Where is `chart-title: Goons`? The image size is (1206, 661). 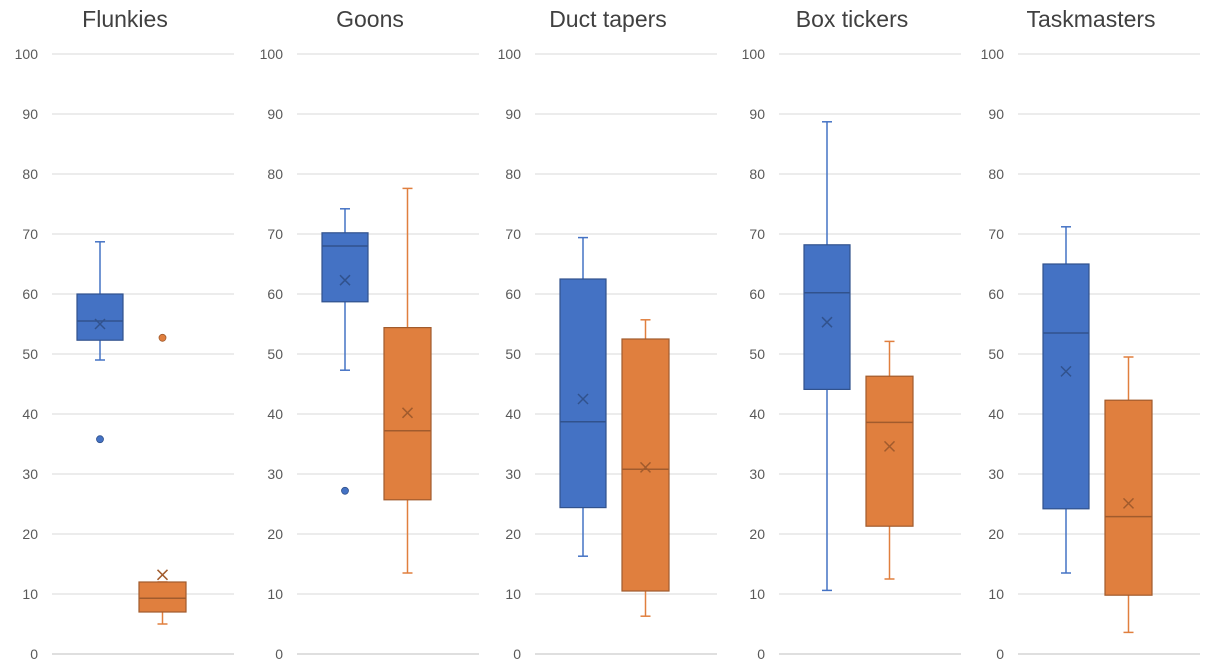
chart-title: Goons is located at coordinates (370, 19).